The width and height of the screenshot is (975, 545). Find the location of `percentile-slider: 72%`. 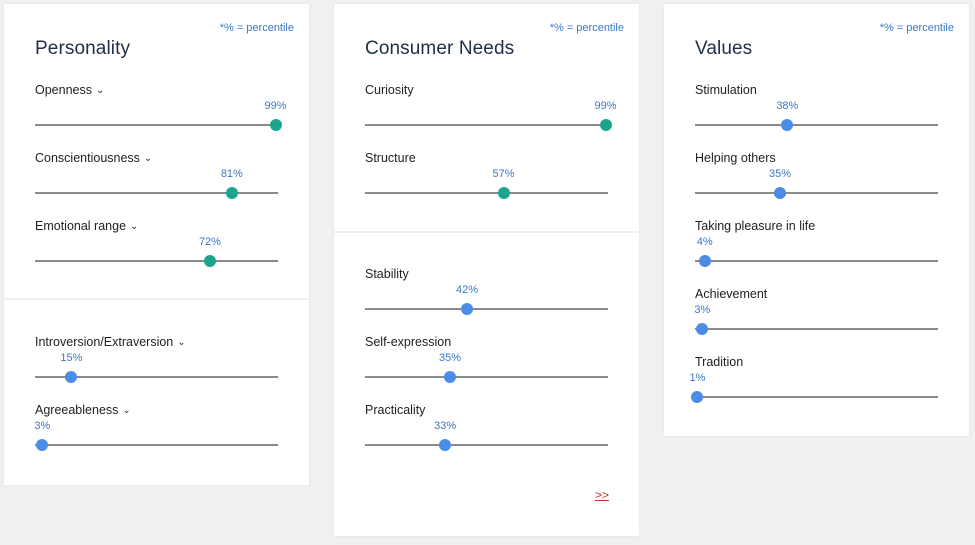

percentile-slider: 72% is located at coordinates (156, 251).